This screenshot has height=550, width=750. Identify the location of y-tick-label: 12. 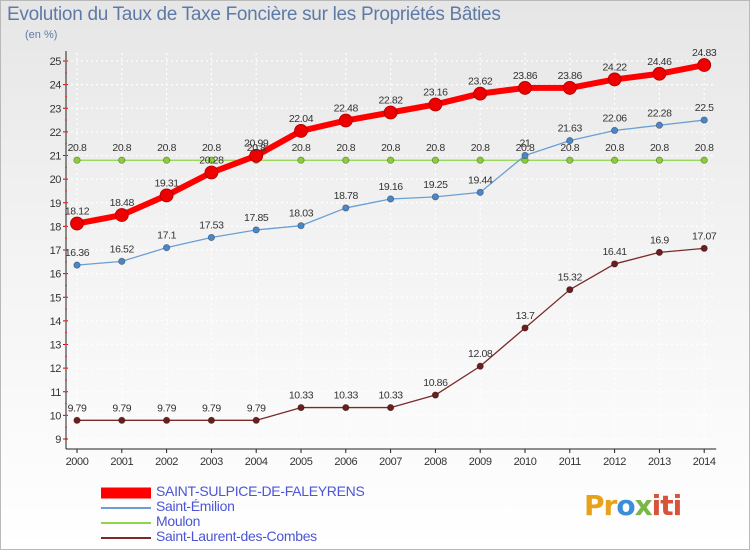
(56, 369).